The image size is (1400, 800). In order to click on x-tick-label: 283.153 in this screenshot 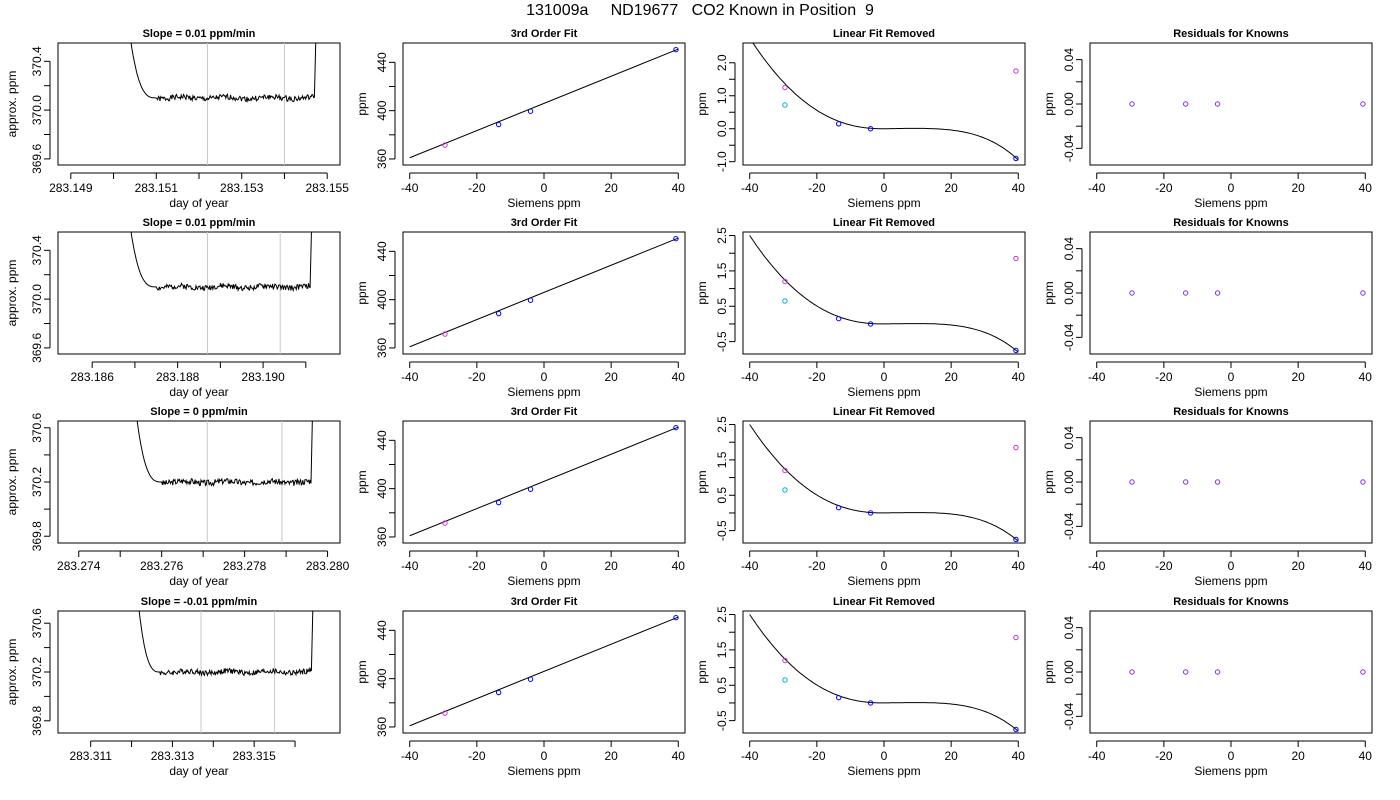, I will do `click(242, 188)`.